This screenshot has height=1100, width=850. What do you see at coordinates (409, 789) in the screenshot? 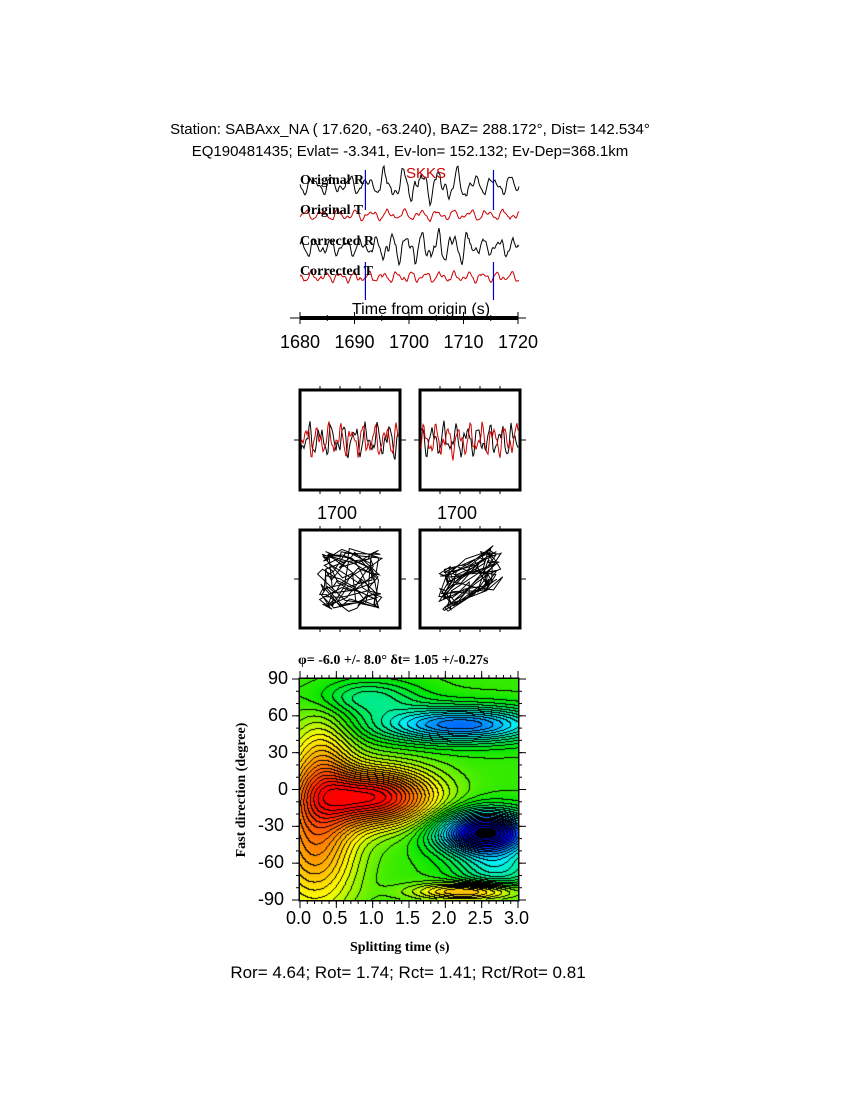
I see `energy-contour-map` at bounding box center [409, 789].